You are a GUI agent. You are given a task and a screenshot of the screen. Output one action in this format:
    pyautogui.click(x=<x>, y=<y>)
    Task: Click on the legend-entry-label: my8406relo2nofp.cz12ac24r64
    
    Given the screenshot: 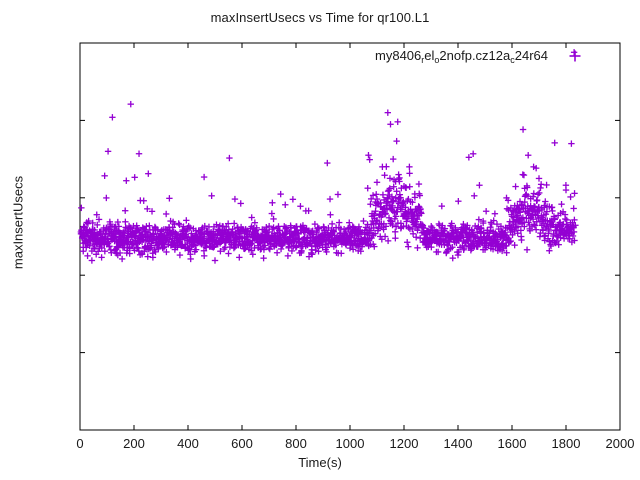 What is the action you would take?
    pyautogui.click(x=461, y=56)
    